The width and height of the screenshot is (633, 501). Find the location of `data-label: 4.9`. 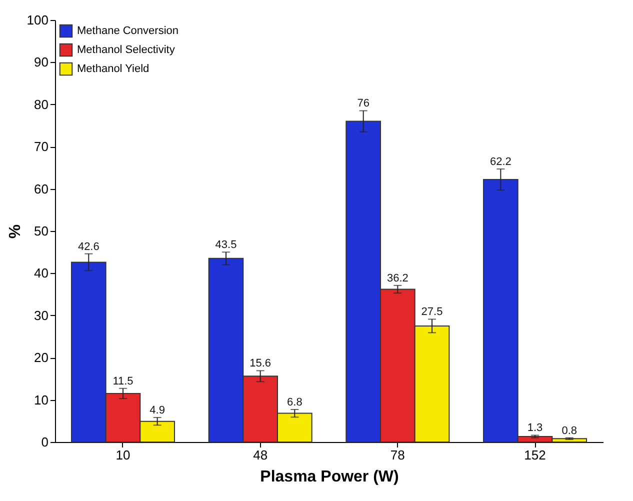

data-label: 4.9 is located at coordinates (157, 410).